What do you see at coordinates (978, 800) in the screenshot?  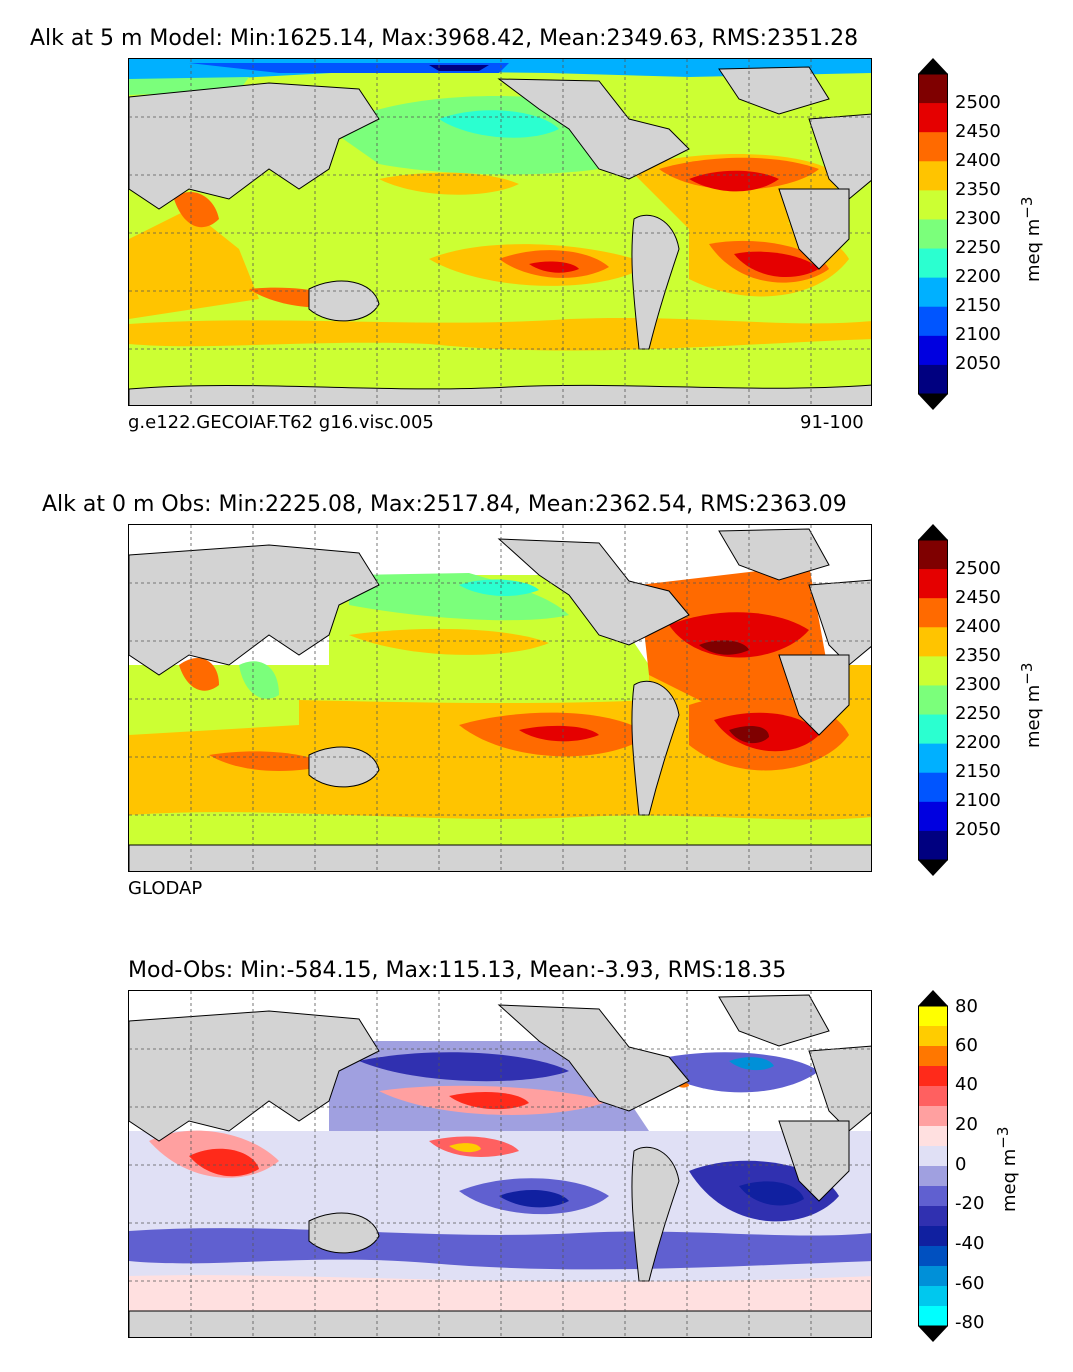 I see `panel2-tick-2100: 2100` at bounding box center [978, 800].